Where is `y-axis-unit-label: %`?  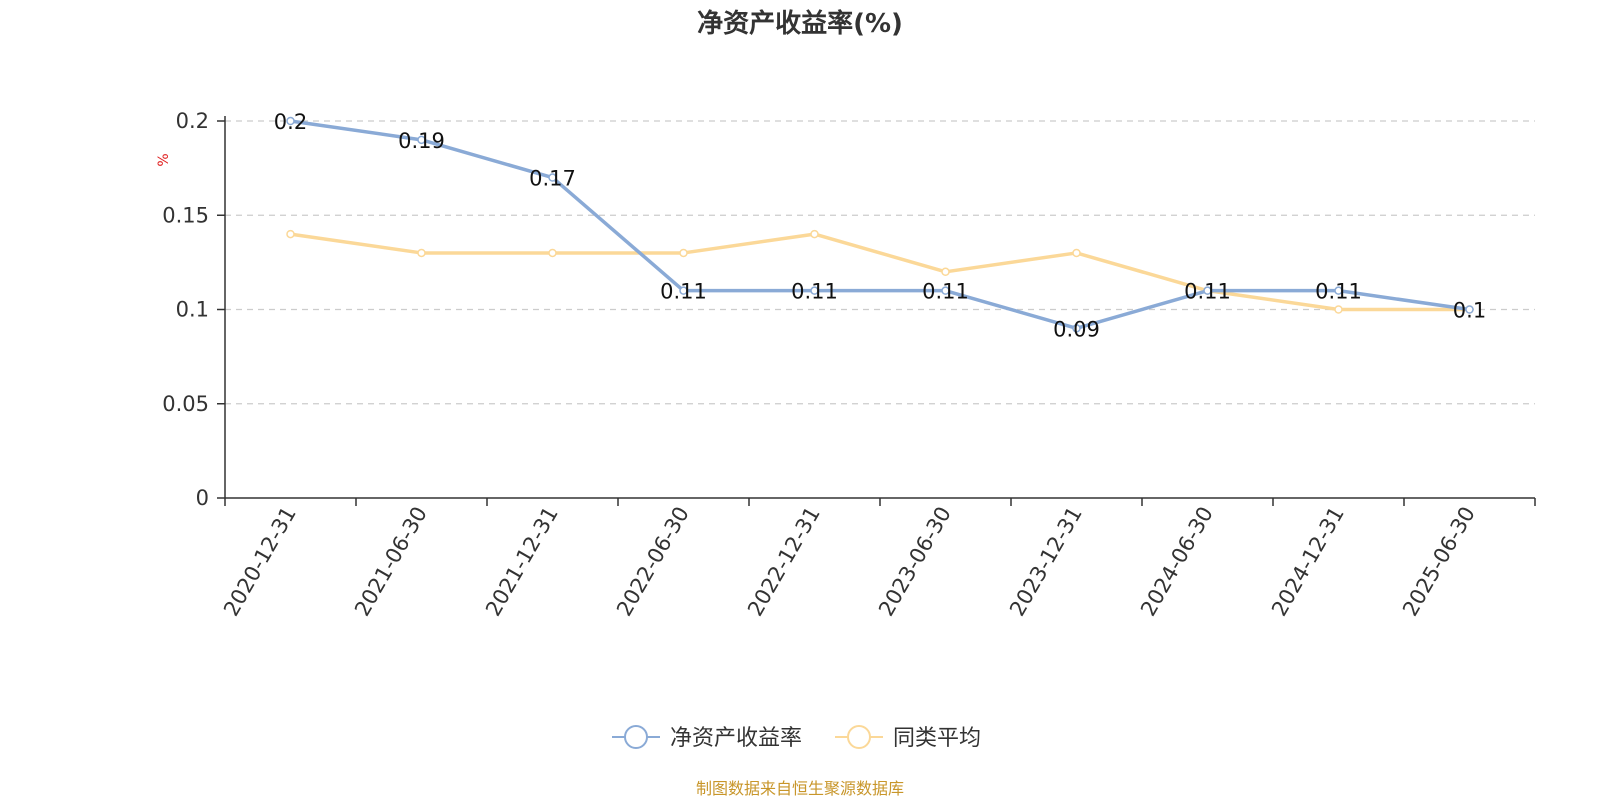 y-axis-unit-label: % is located at coordinates (164, 159).